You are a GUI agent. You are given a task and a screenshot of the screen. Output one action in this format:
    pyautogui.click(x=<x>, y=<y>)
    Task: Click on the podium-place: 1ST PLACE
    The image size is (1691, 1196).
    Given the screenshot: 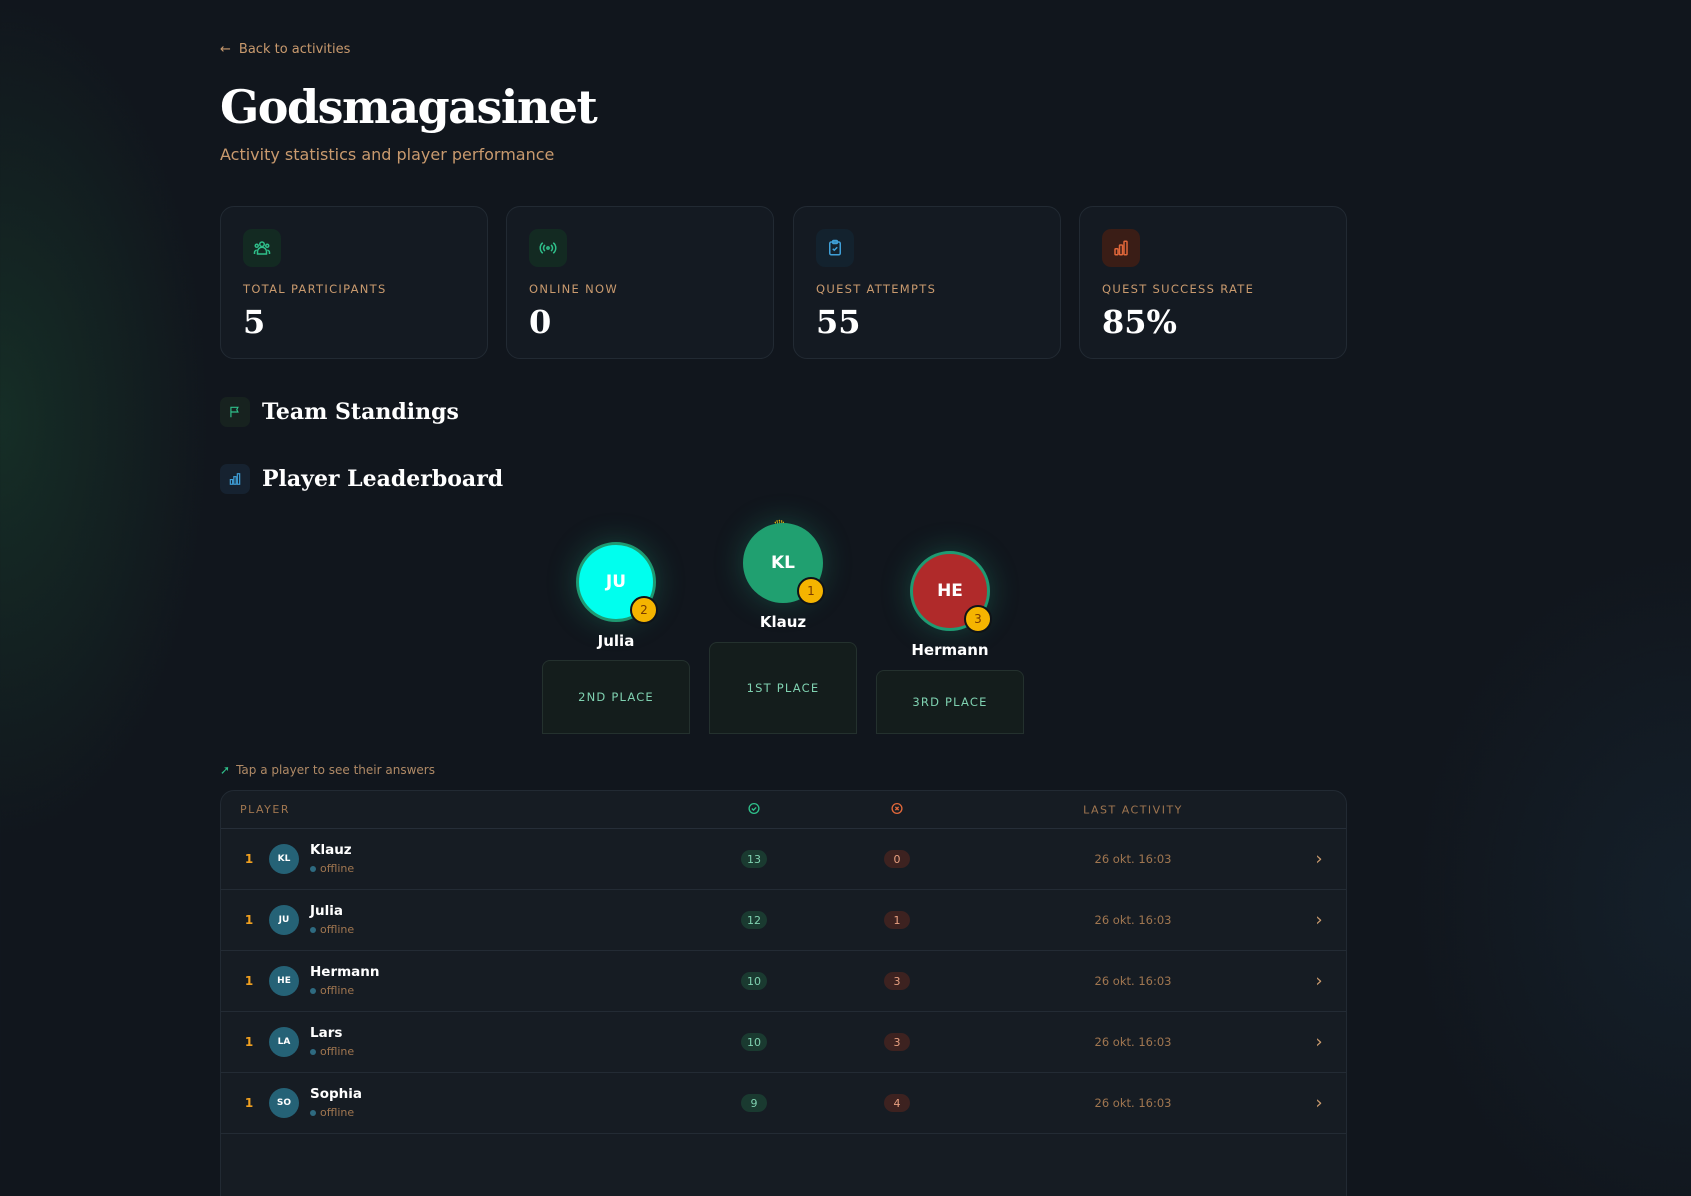 What is the action you would take?
    pyautogui.click(x=783, y=688)
    